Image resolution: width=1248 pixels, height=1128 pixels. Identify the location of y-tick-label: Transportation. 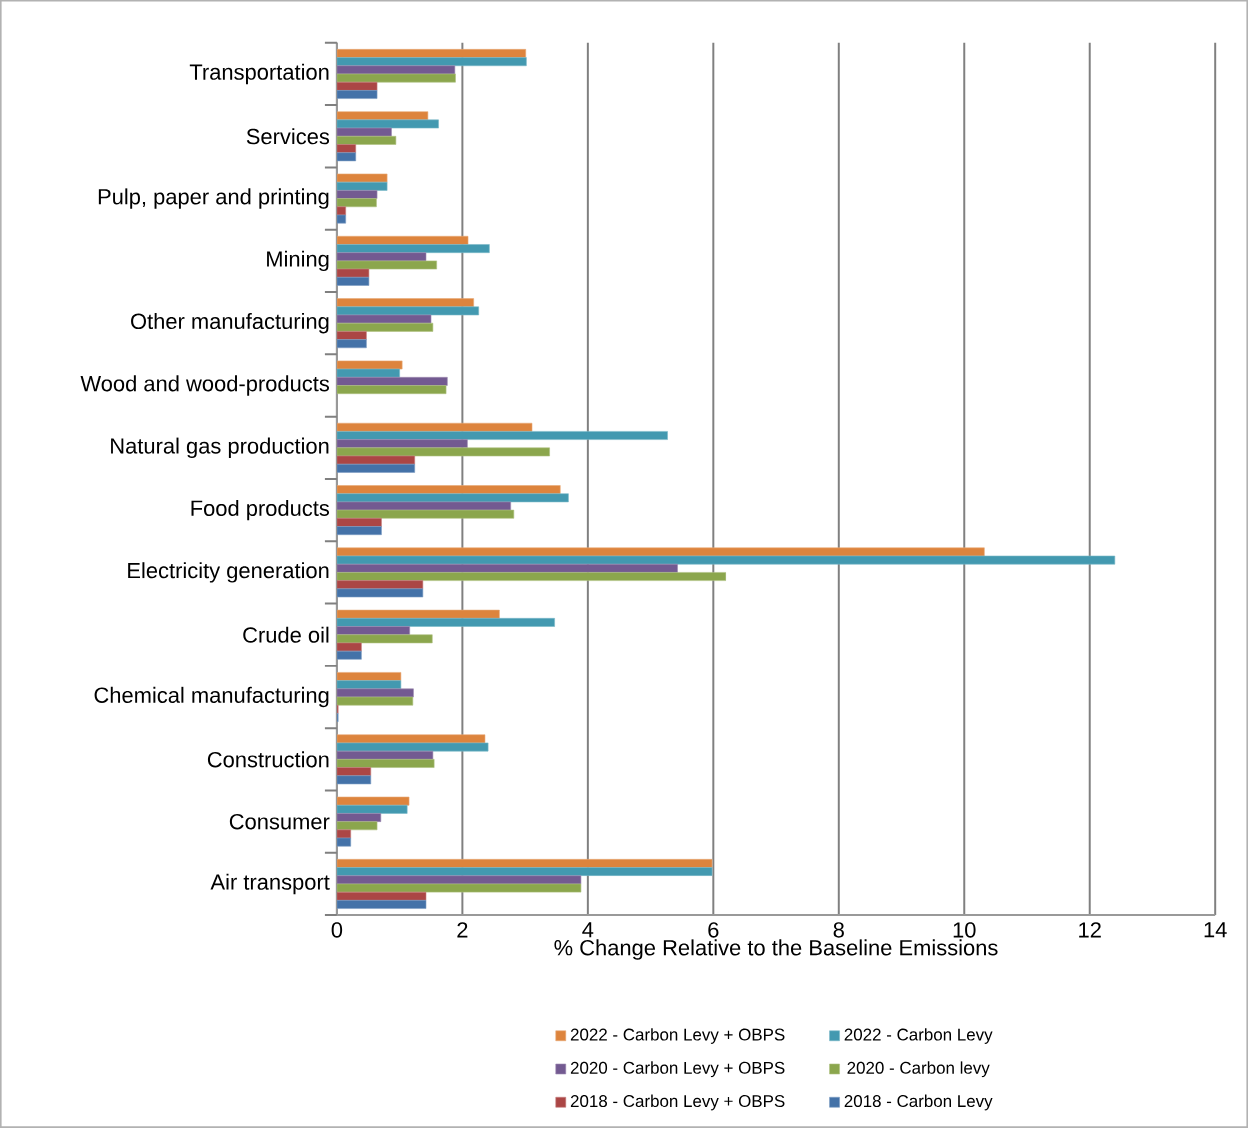
(259, 74).